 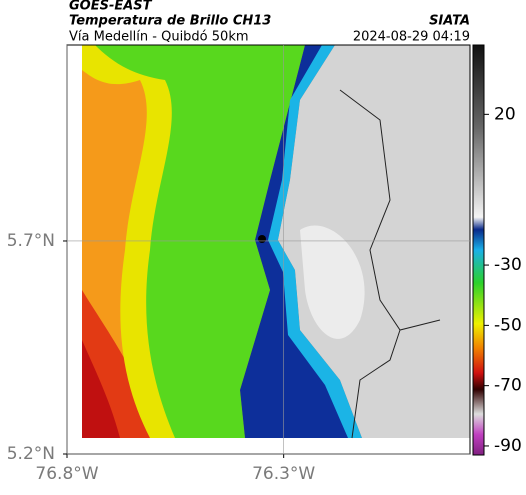 I want to click on source: GOES-EAST, so click(x=111, y=7).